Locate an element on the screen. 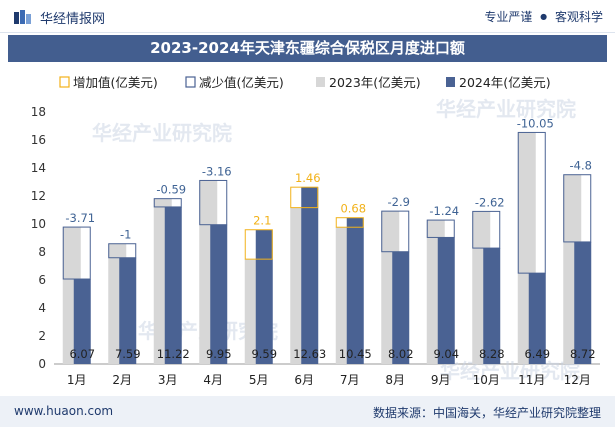 The height and width of the screenshot is (427, 615). y-tick-label: 0 is located at coordinates (42, 364).